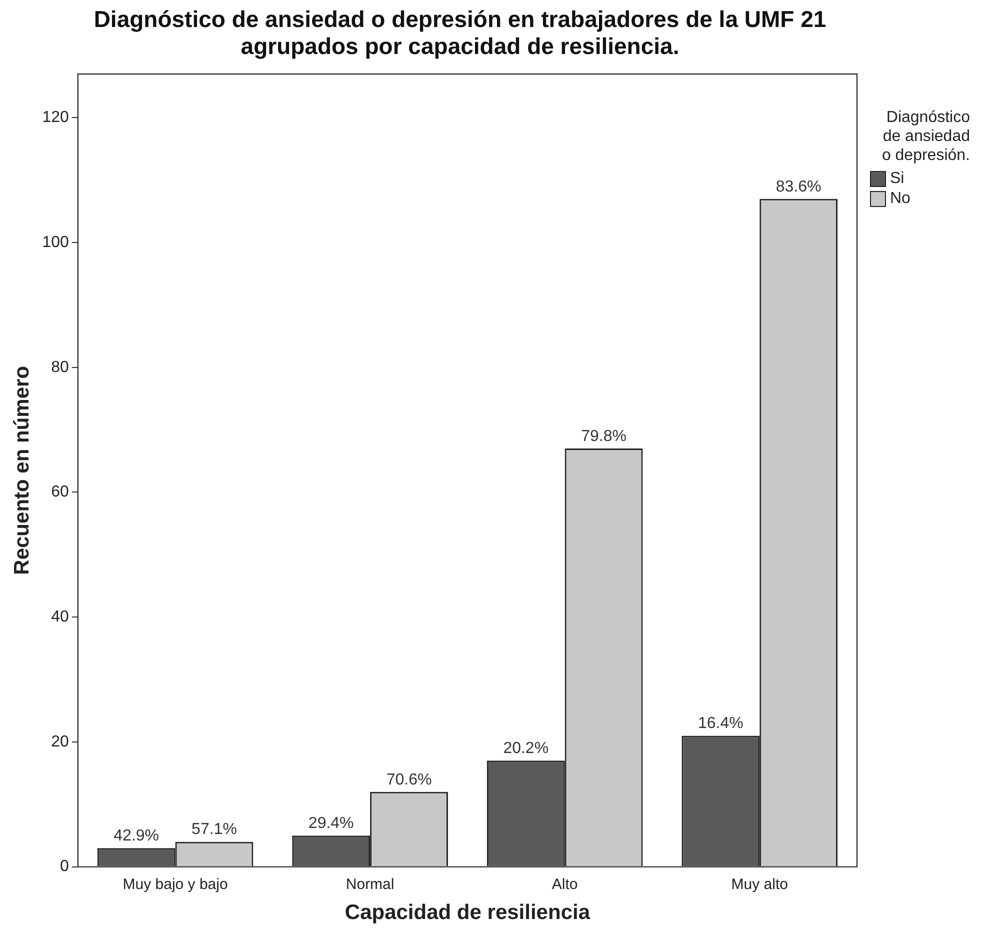 The width and height of the screenshot is (988, 934). I want to click on legend-title: Diagnóstico de ansiedad o depresión., so click(925, 136).